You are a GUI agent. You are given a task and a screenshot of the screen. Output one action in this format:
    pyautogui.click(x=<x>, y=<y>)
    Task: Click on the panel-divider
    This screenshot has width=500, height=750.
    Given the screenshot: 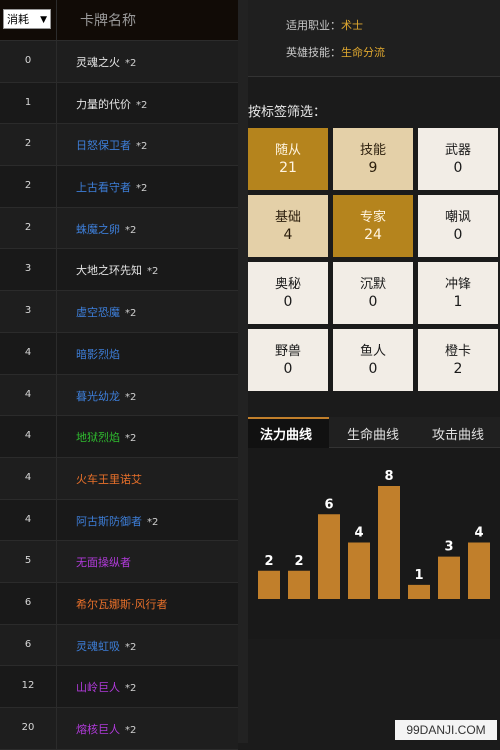 What is the action you would take?
    pyautogui.click(x=243, y=371)
    